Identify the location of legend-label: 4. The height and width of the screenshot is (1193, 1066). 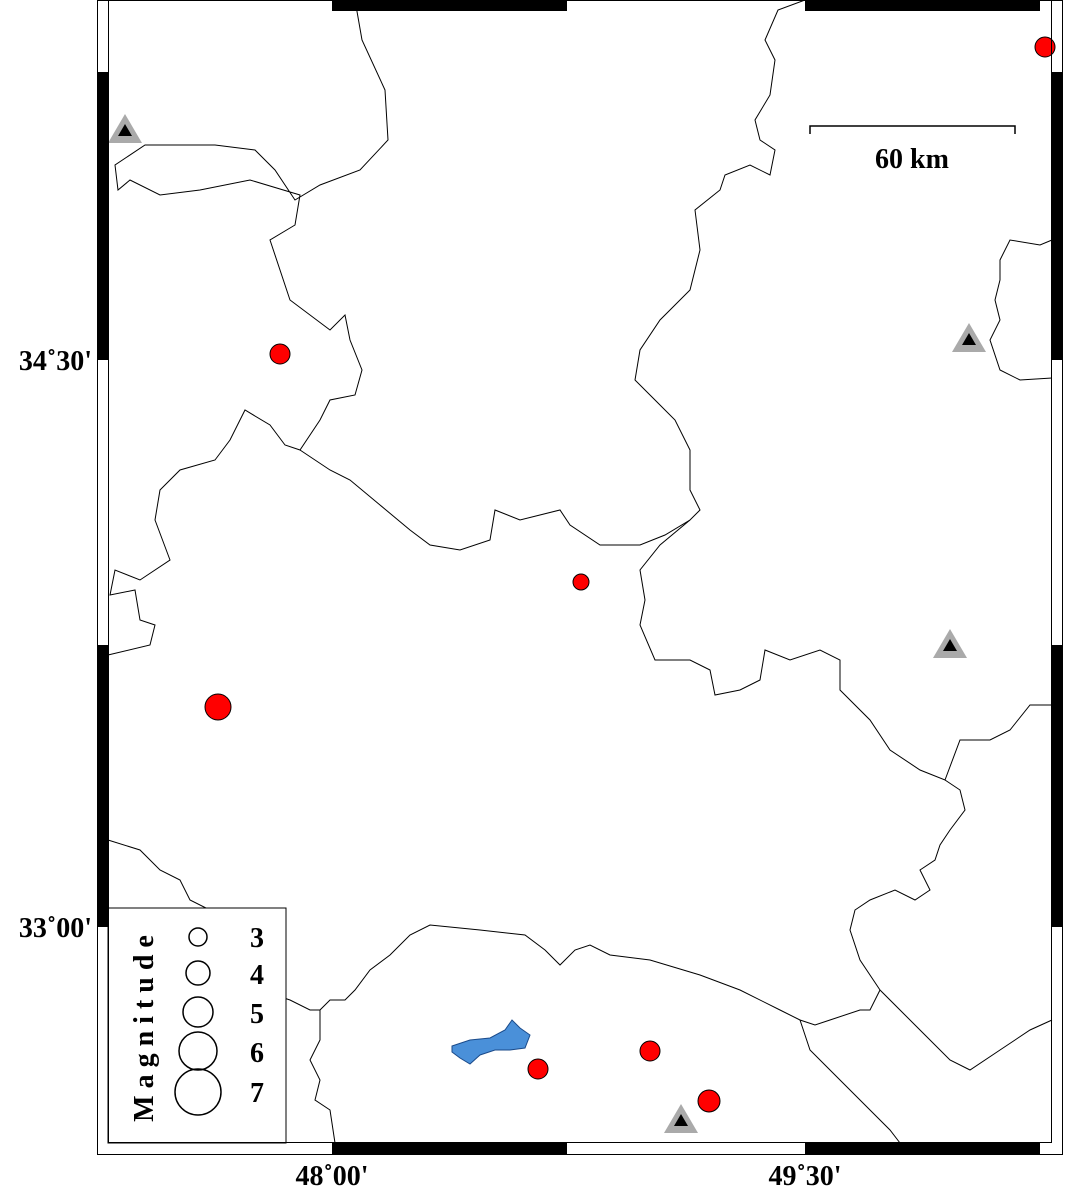
(257, 975).